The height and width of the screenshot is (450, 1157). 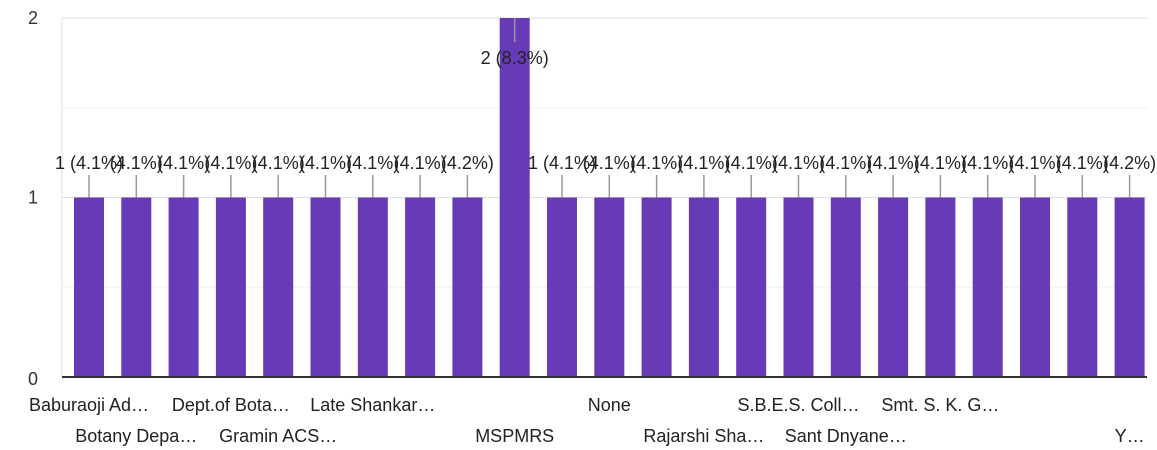 I want to click on y-tick-label: 0, so click(x=33, y=379).